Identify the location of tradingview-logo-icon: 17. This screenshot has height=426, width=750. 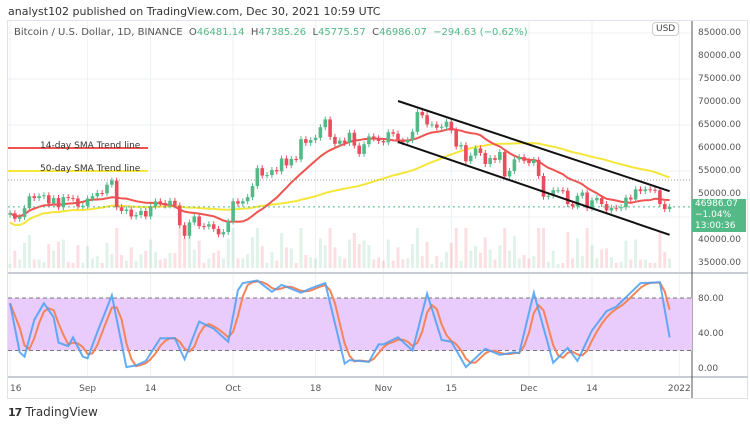
(15, 412).